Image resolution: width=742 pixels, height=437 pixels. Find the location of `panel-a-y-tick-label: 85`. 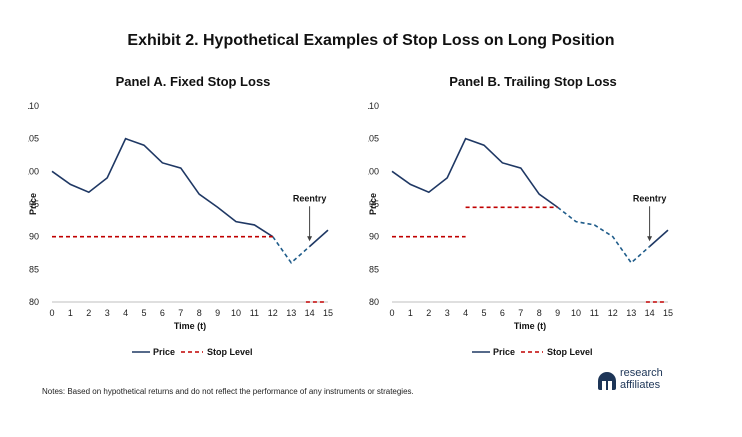

panel-a-y-tick-label: 85 is located at coordinates (34, 269).